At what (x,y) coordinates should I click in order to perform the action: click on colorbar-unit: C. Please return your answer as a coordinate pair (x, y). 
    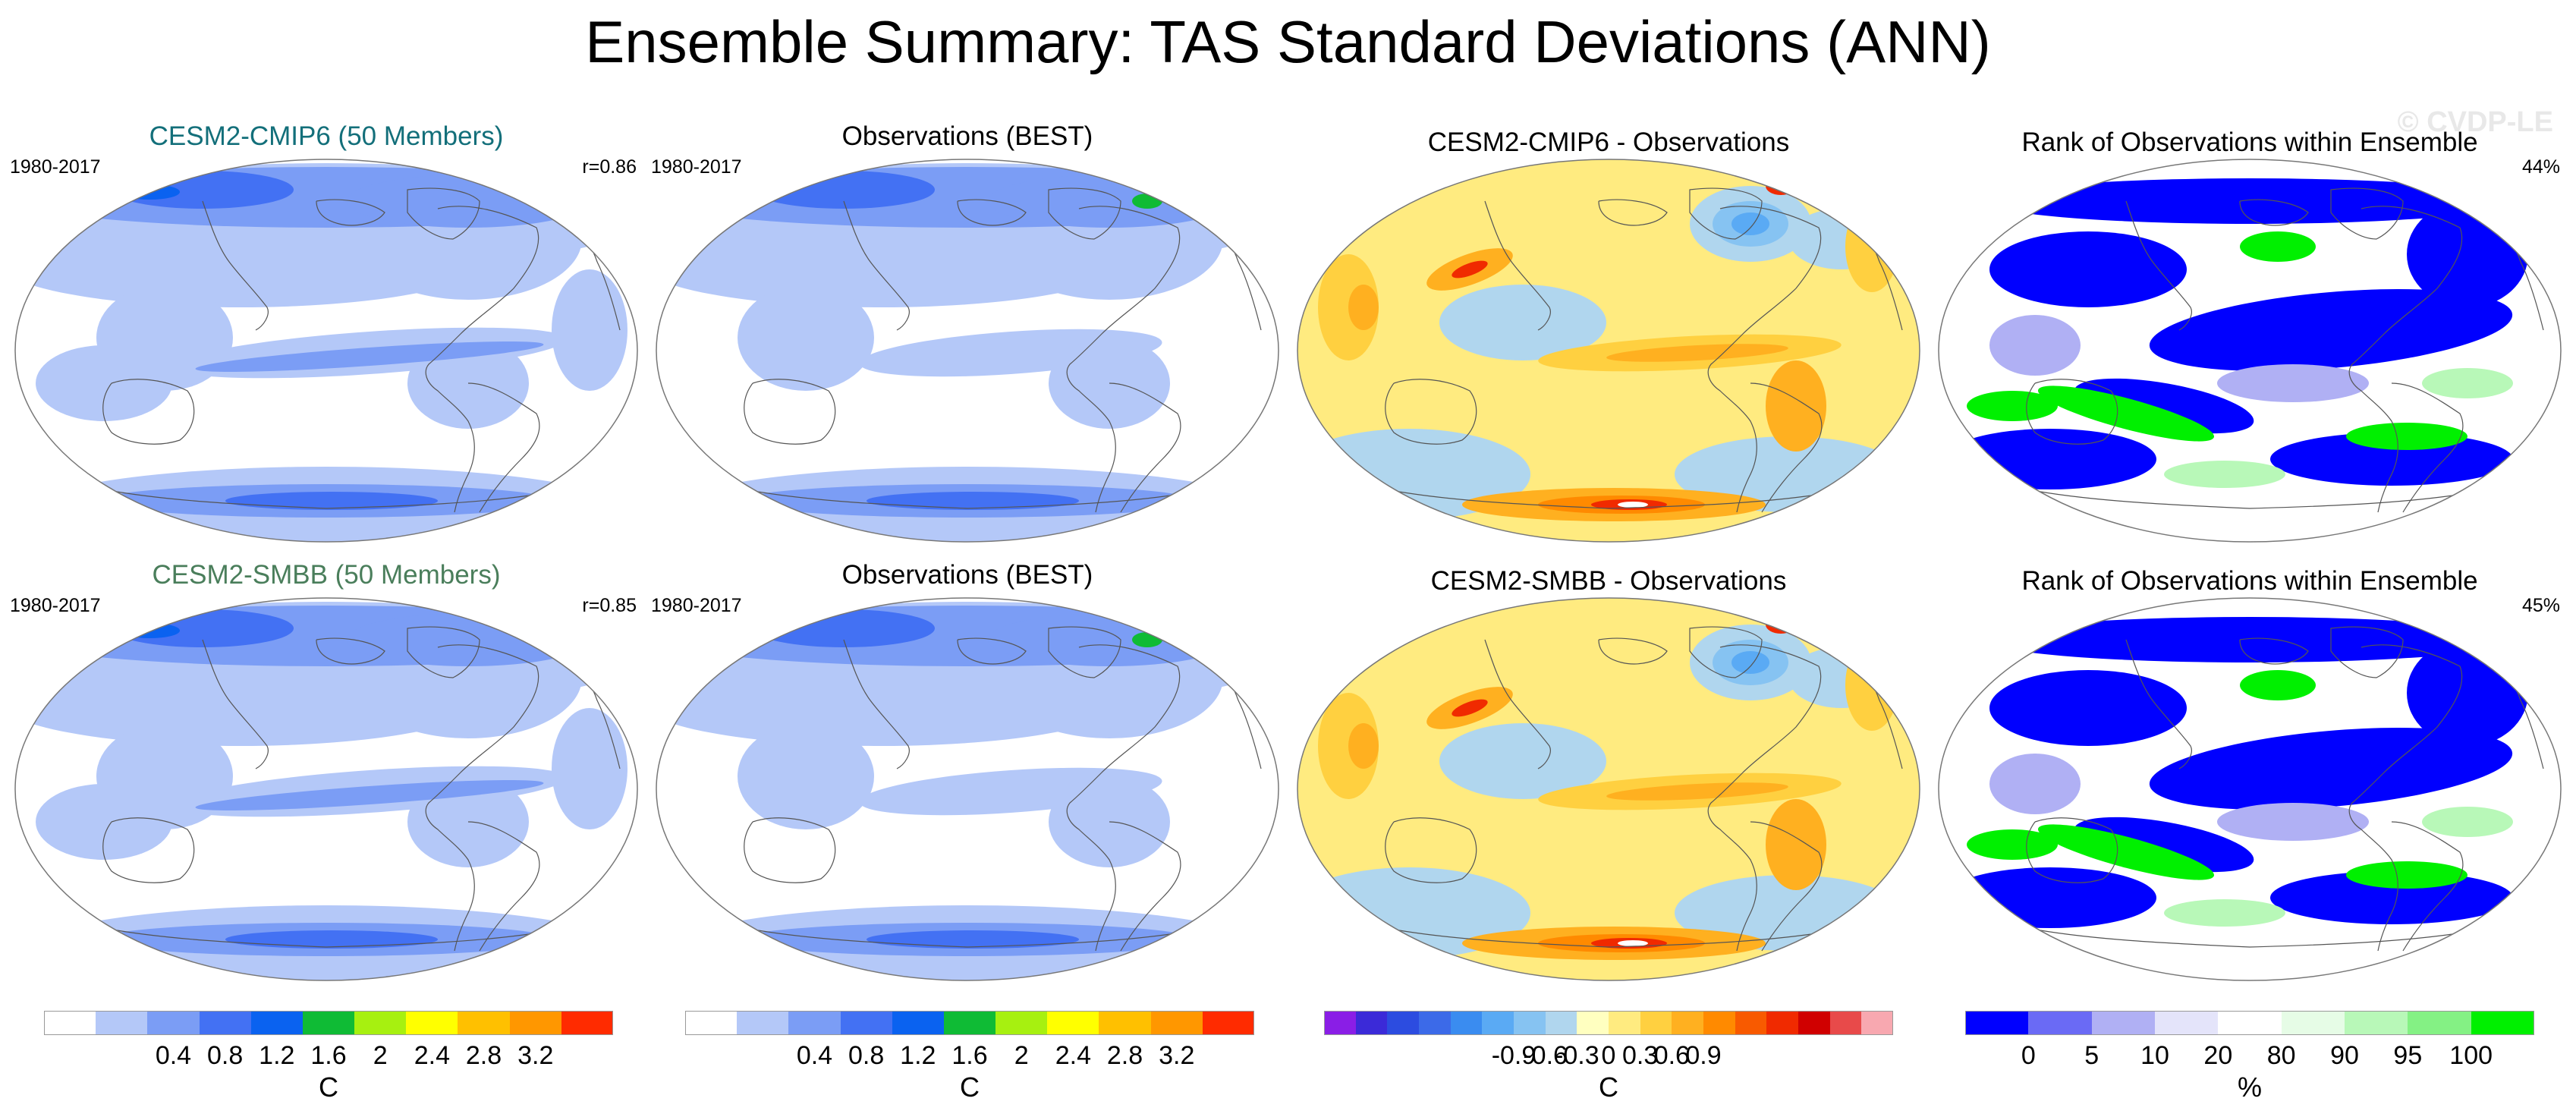
    Looking at the image, I should click on (328, 1087).